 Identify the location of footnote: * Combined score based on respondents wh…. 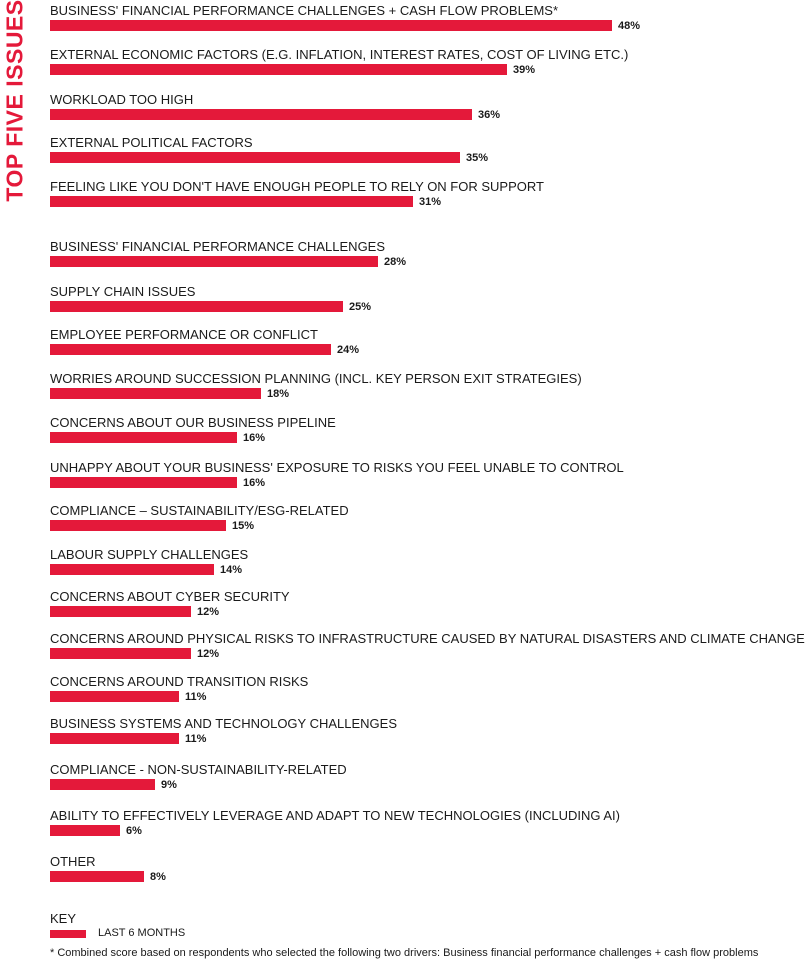
(404, 953).